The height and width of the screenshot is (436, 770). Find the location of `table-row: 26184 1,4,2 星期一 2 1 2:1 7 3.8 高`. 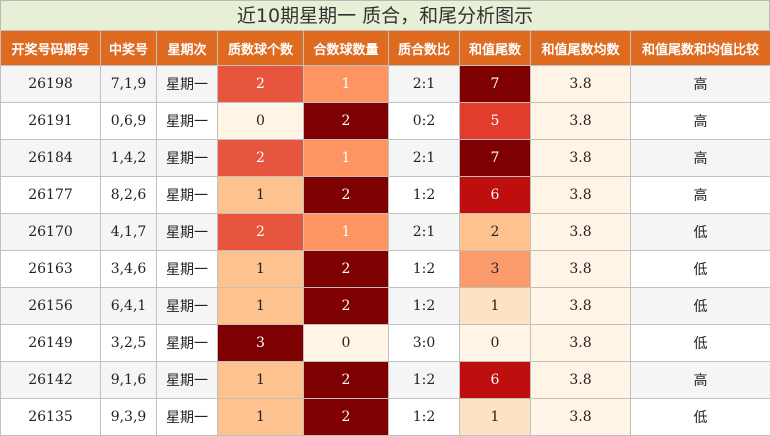

table-row: 26184 1,4,2 星期一 2 1 2:1 7 3.8 高 is located at coordinates (385, 158).